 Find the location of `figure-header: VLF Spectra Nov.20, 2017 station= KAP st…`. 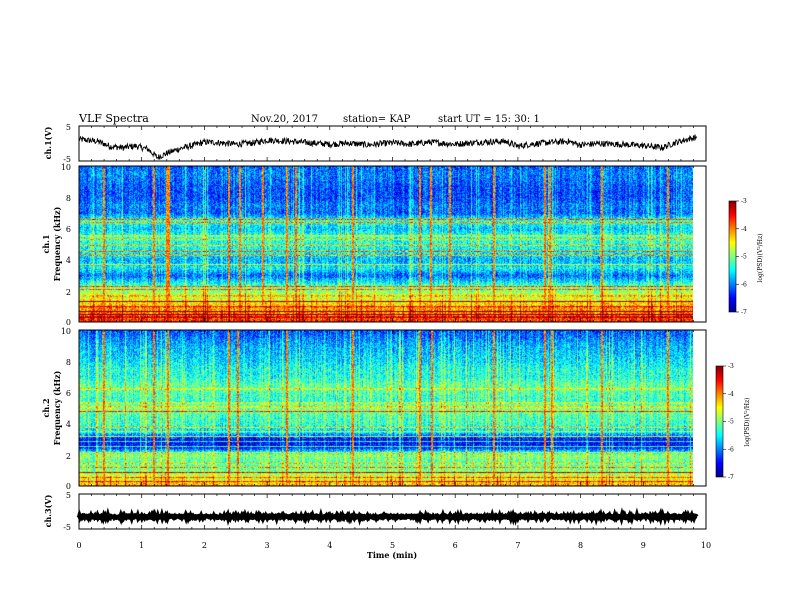

figure-header: VLF Spectra Nov.20, 2017 station= KAP st… is located at coordinates (309, 118).